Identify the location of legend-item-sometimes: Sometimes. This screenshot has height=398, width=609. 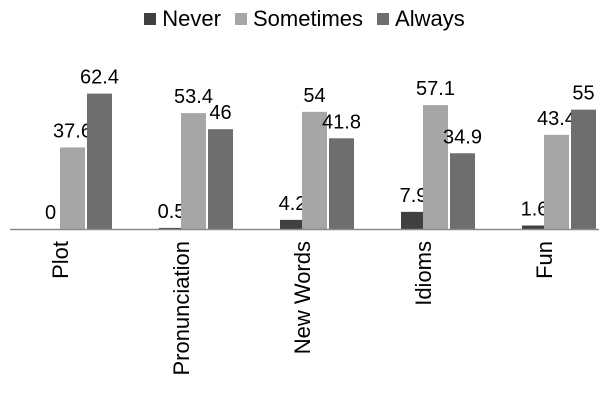
(299, 19).